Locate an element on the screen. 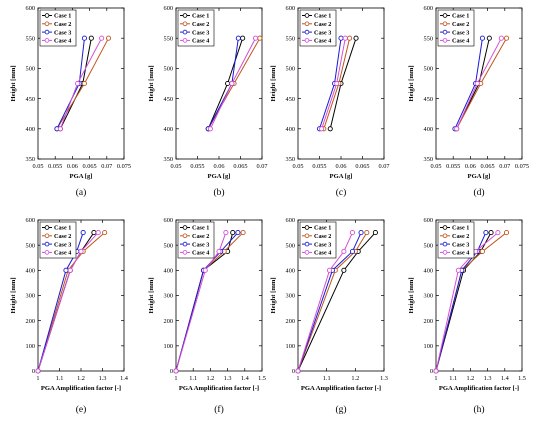 This screenshot has height=428, width=550. x-tick-label: 1.4 is located at coordinates (505, 378).